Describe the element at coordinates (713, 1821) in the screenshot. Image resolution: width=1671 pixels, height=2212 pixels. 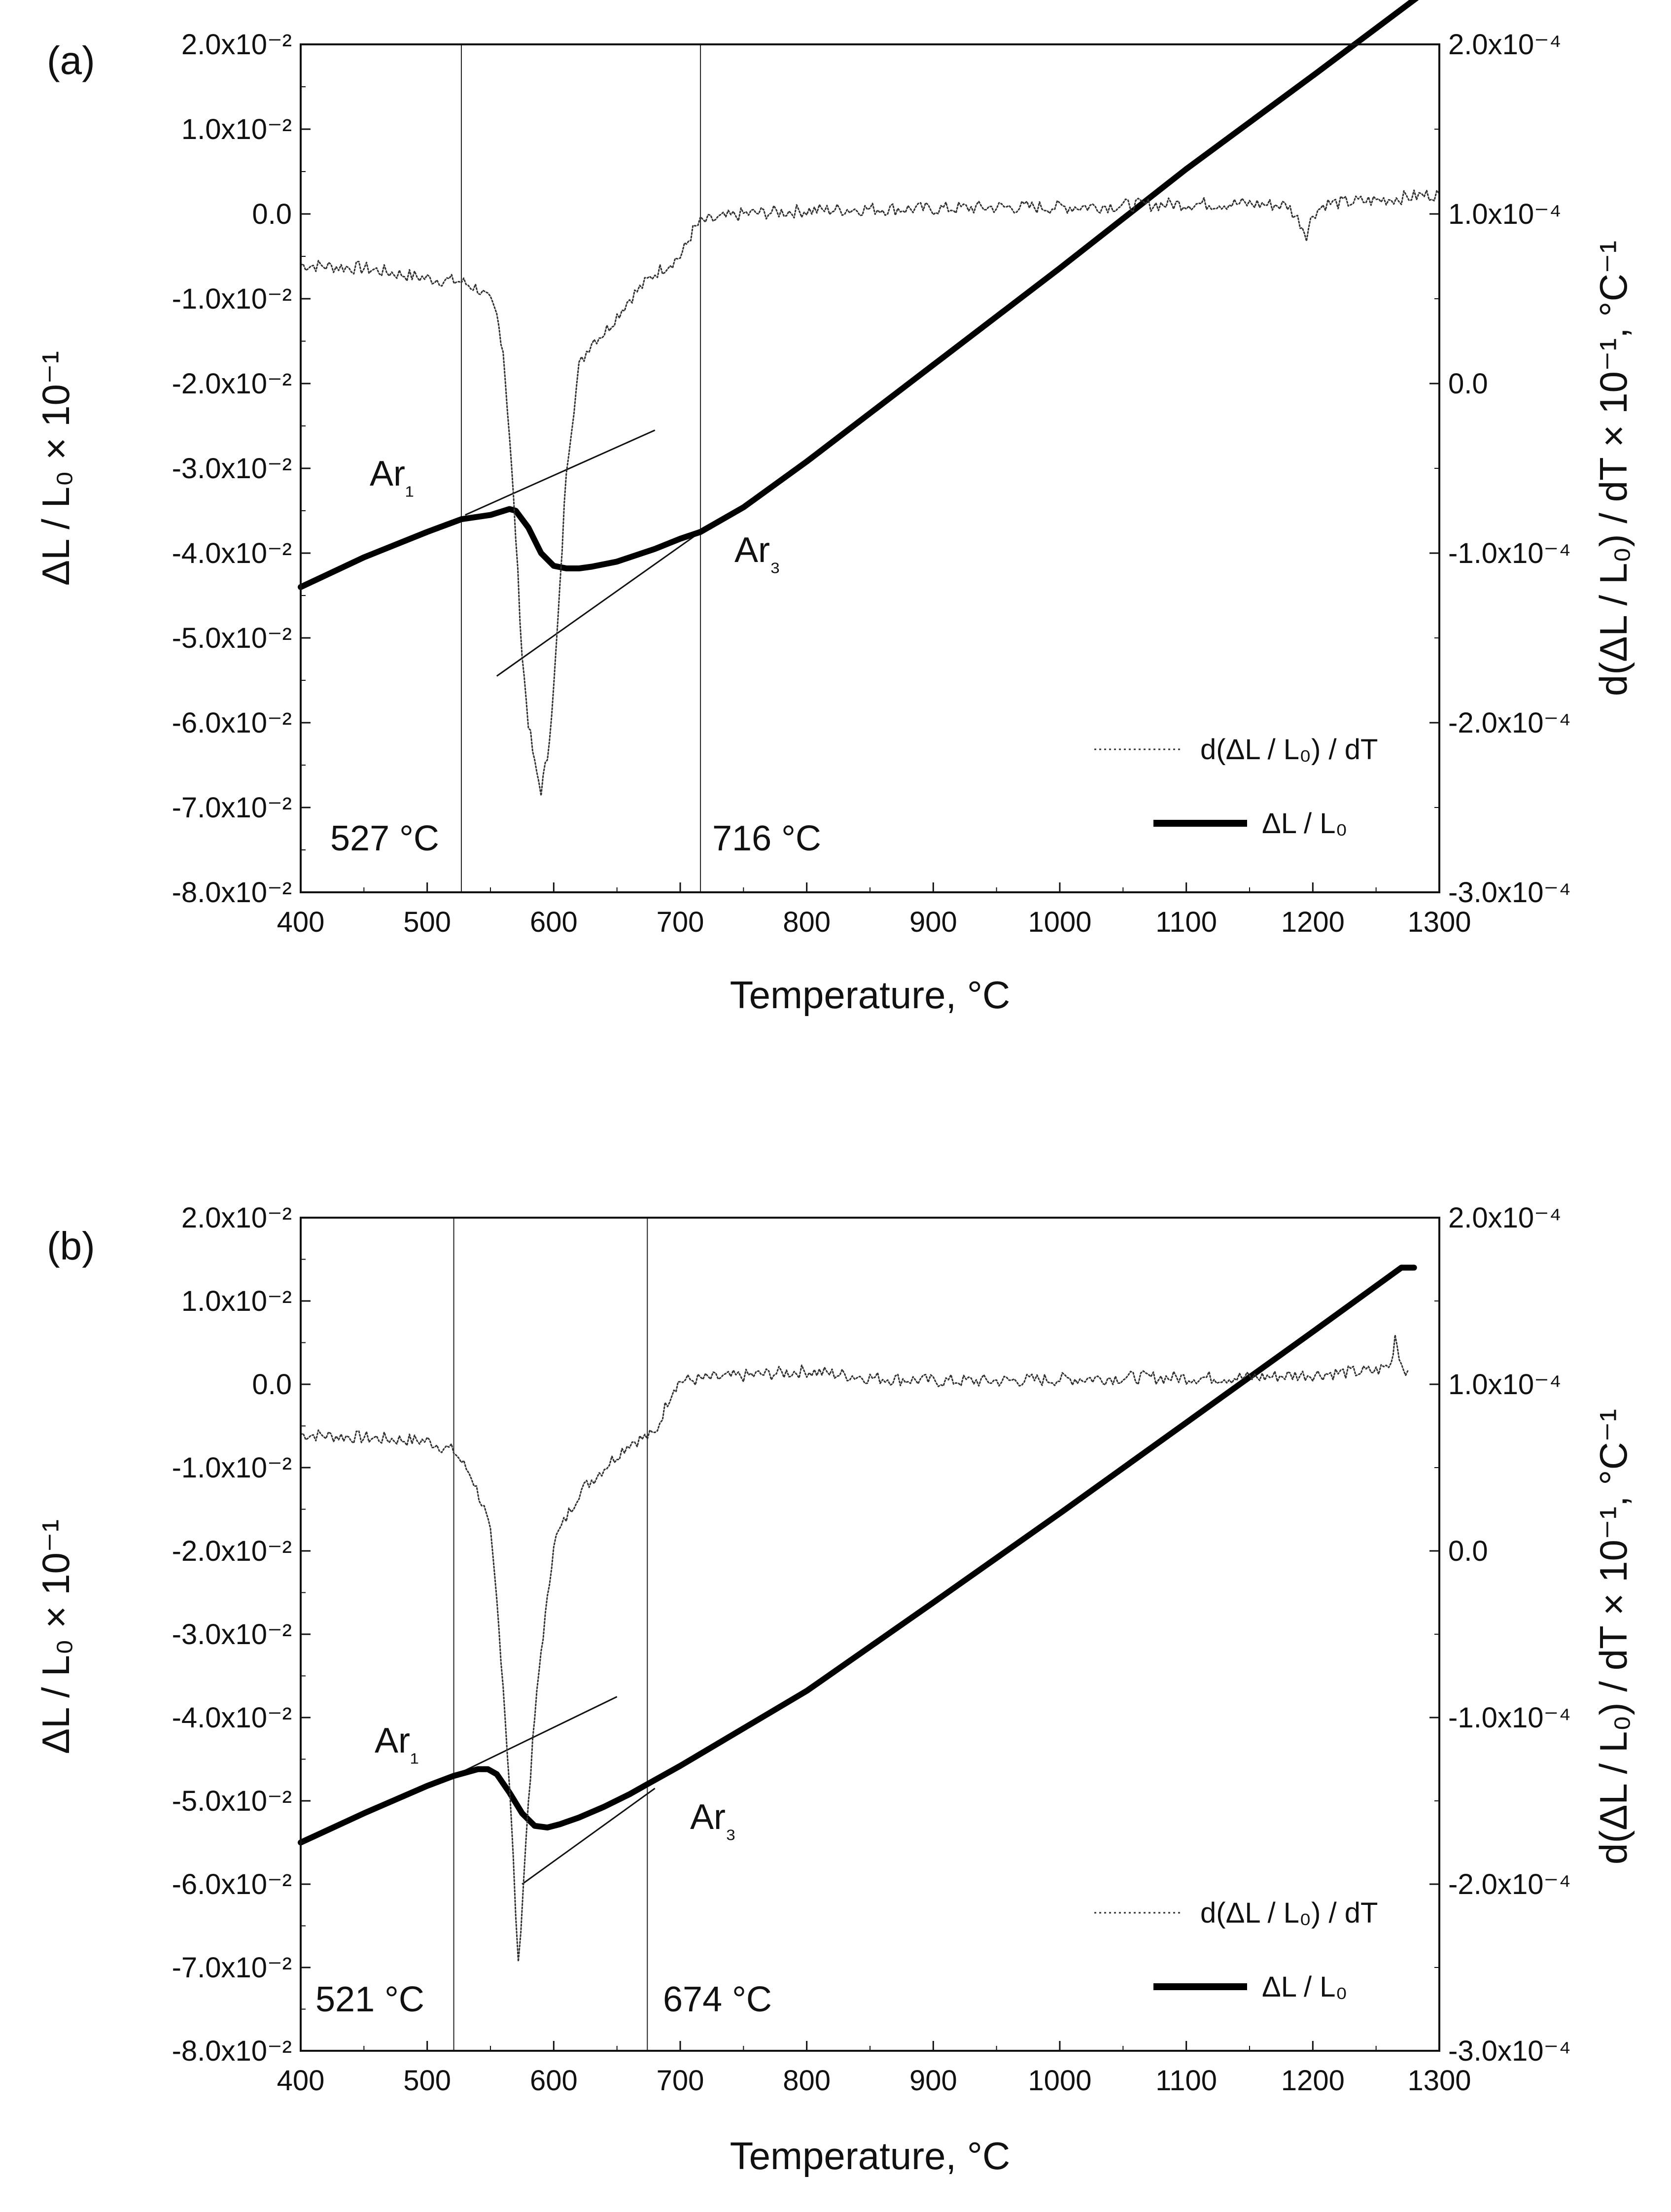
I see `annotation-ar3-b: Ar₃` at that location.